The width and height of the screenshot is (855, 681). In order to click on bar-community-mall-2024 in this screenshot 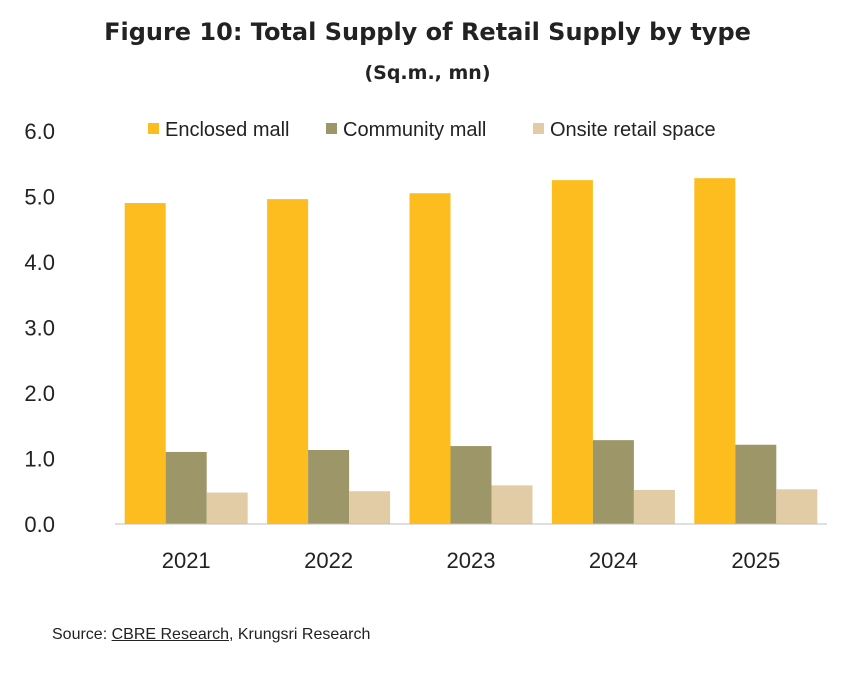, I will do `click(613, 482)`.